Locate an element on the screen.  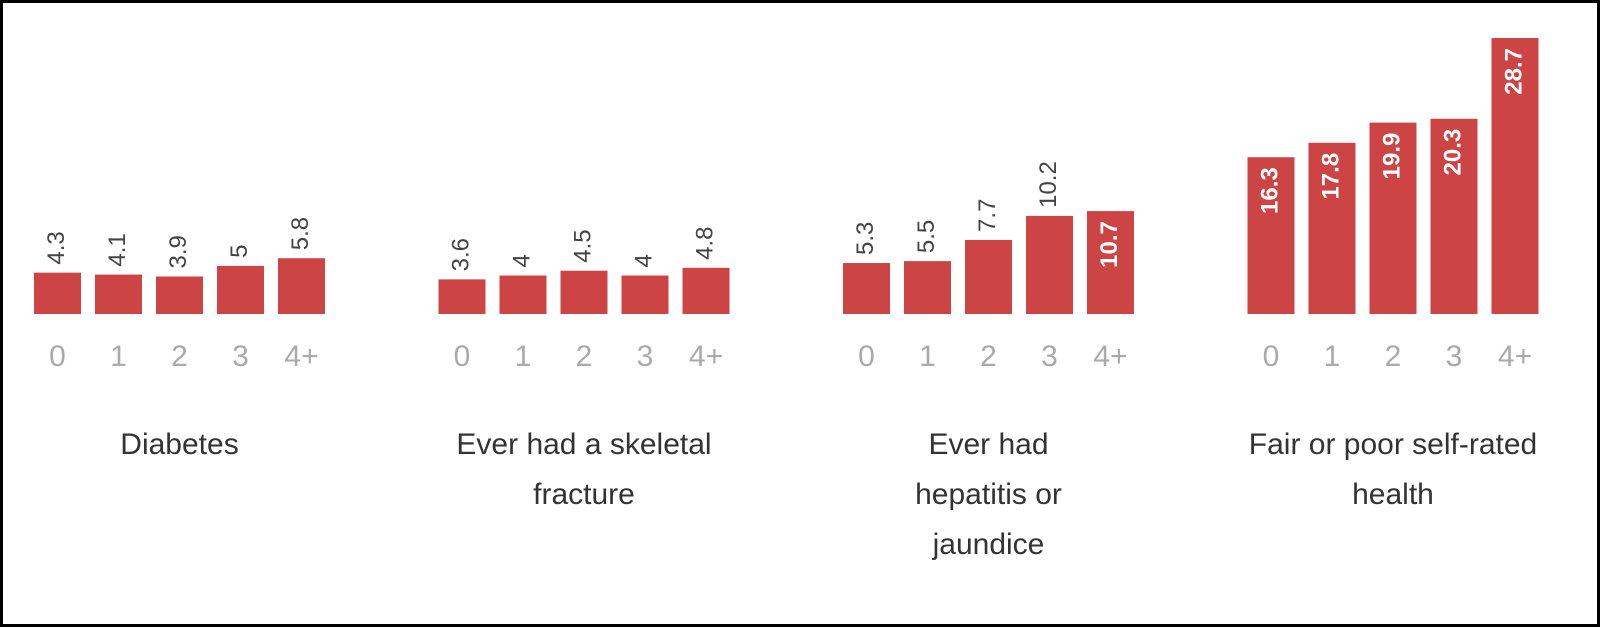
value-label: 10.7 is located at coordinates (1109, 244).